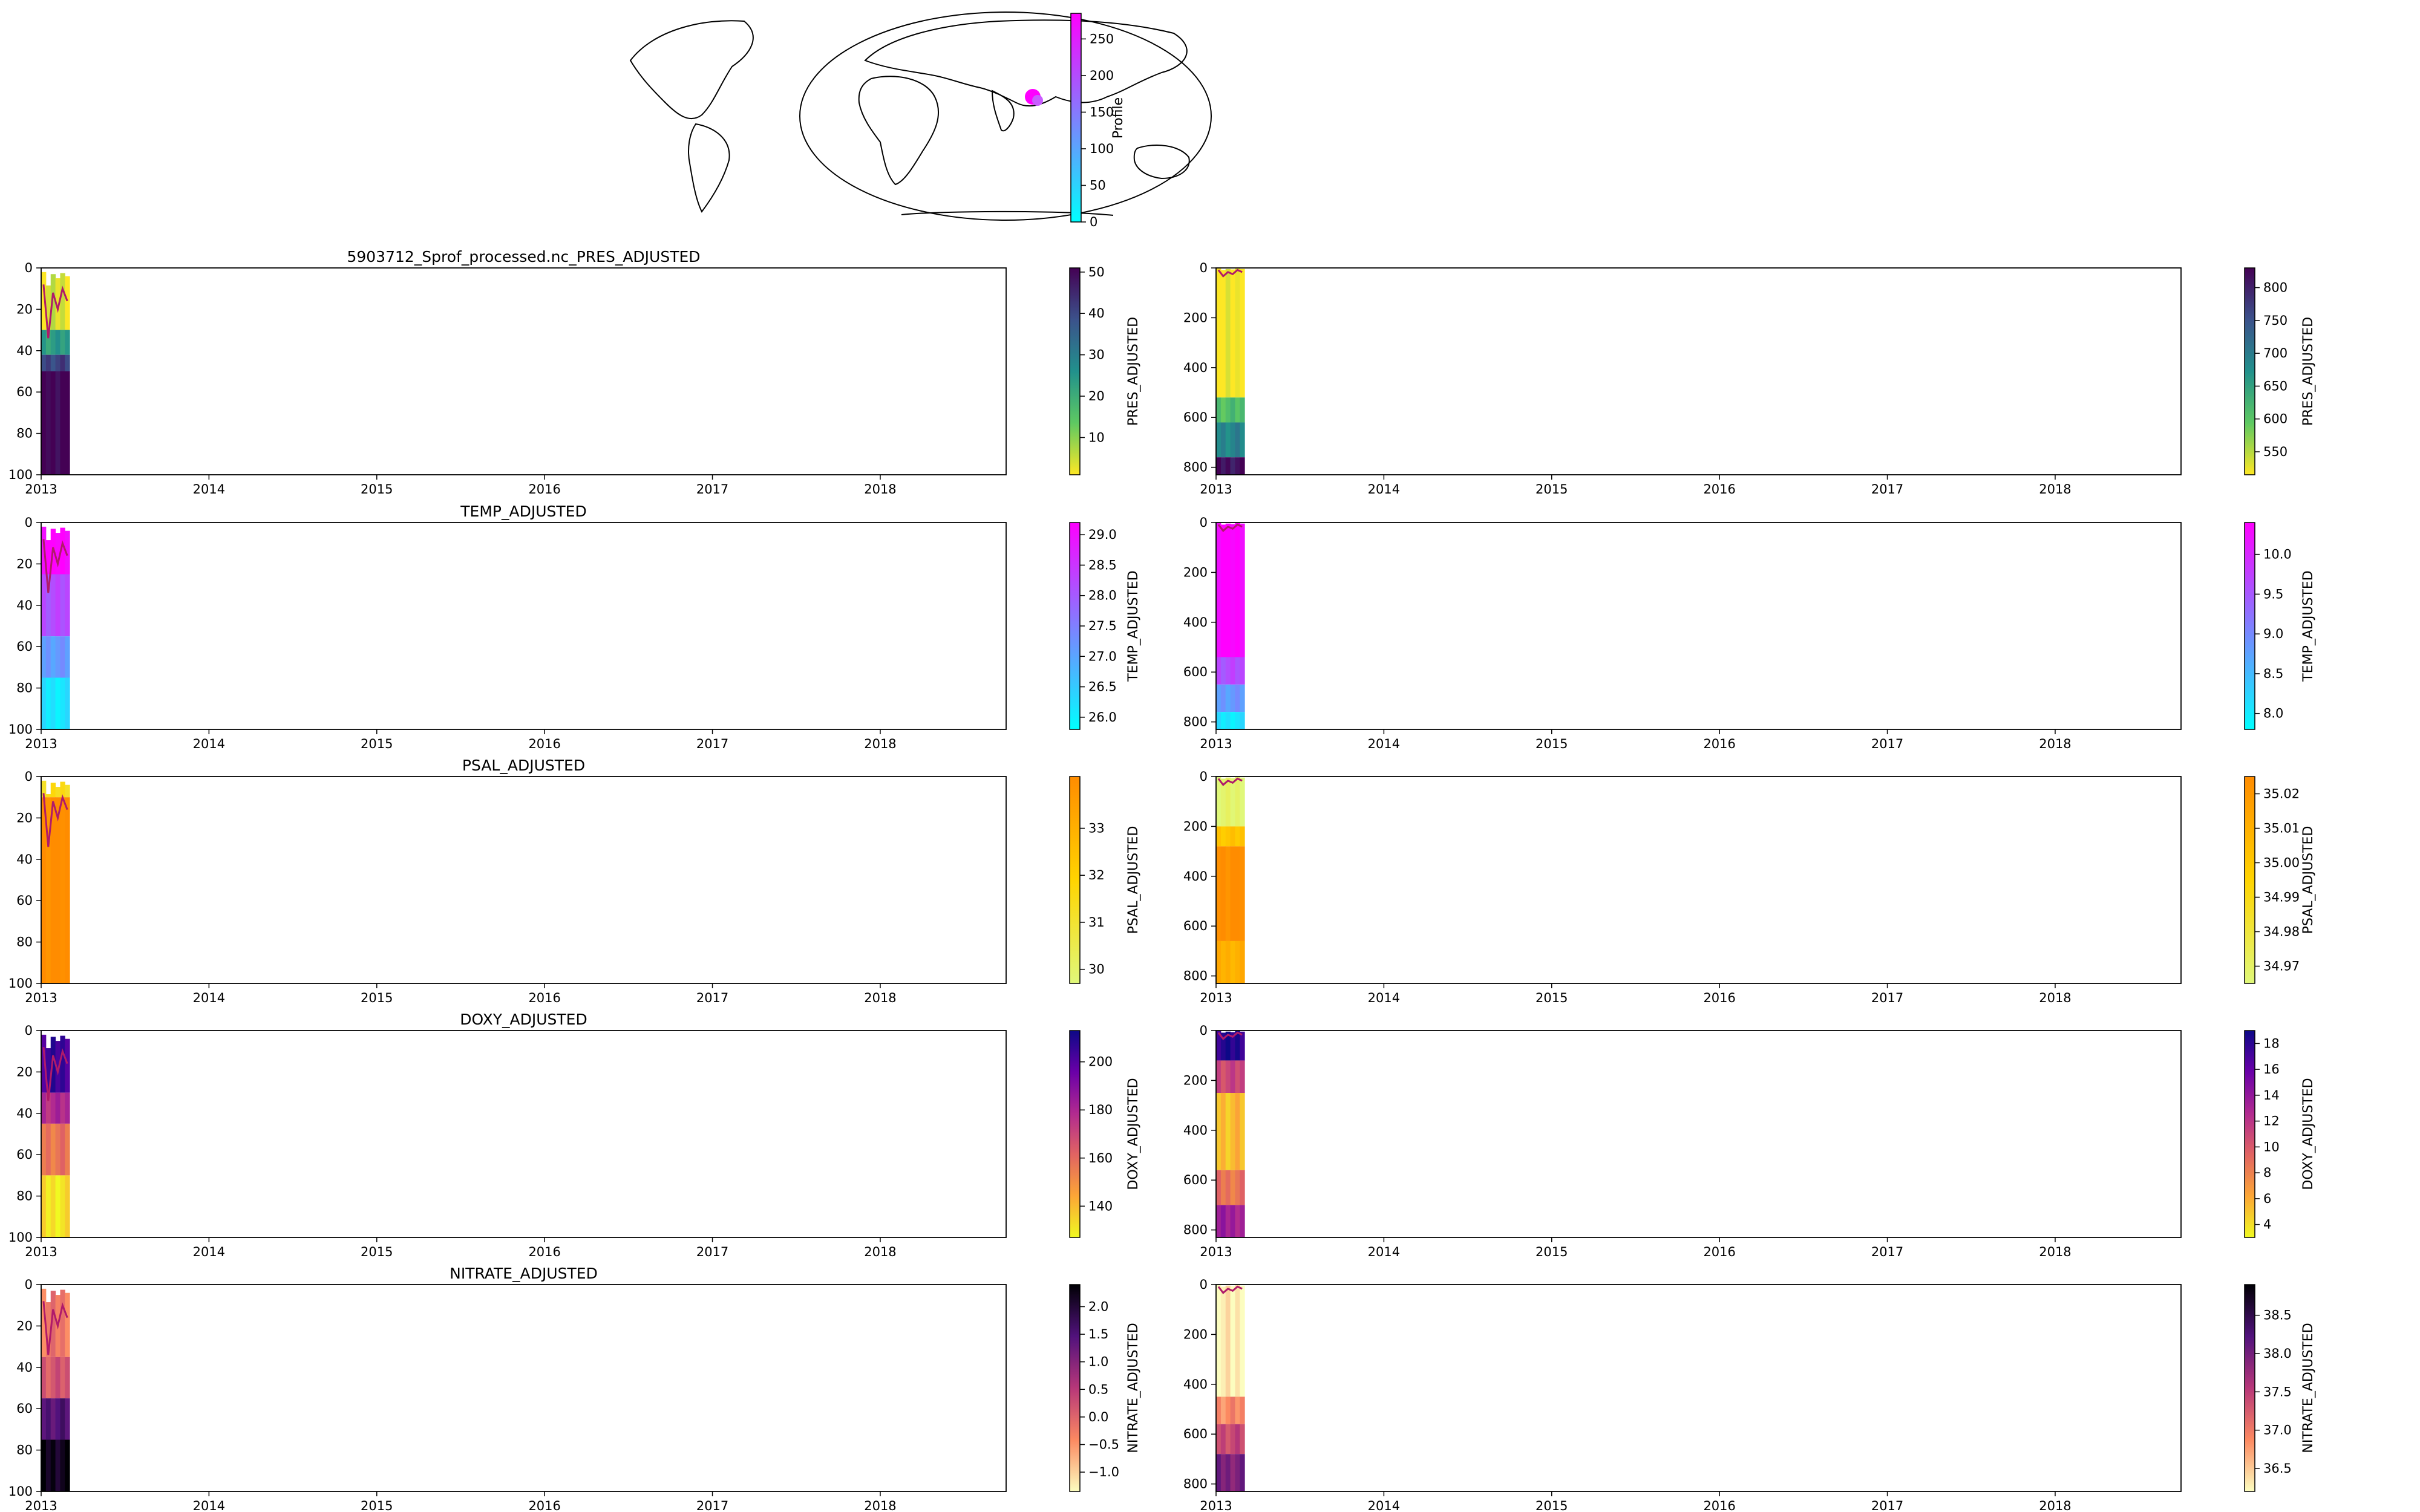 The height and width of the screenshot is (1512, 2420). I want to click on pres-adjusted-deep-colorbar-tick-label: 550, so click(2275, 452).